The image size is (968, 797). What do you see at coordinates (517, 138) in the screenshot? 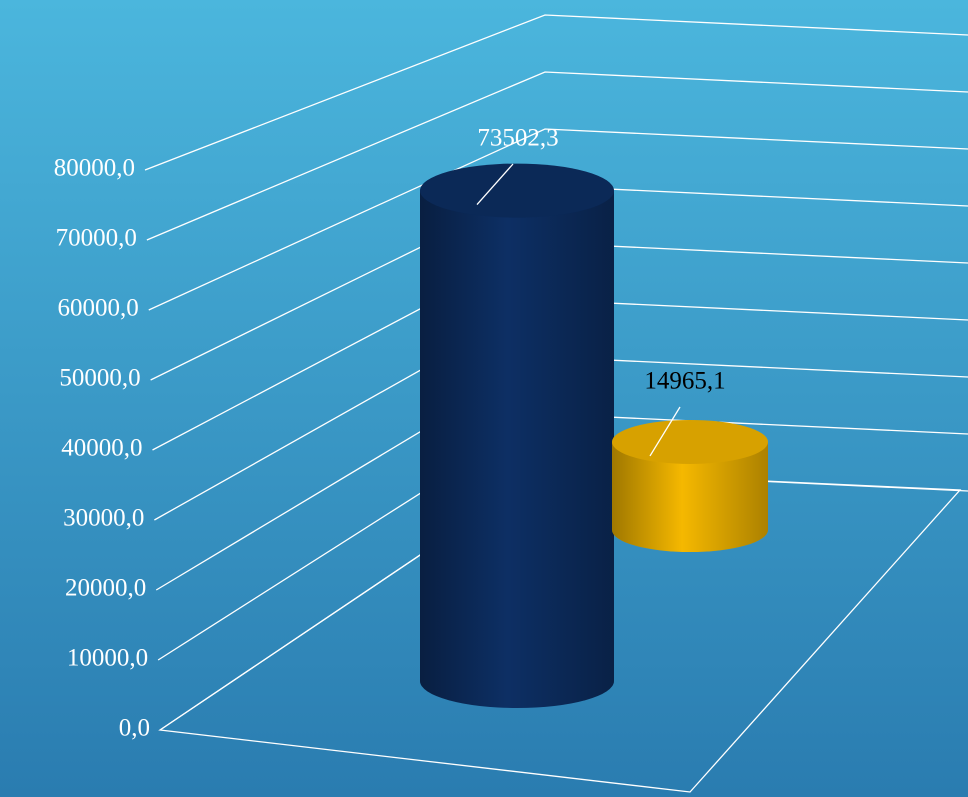
I see `data-label: 73502,3` at bounding box center [517, 138].